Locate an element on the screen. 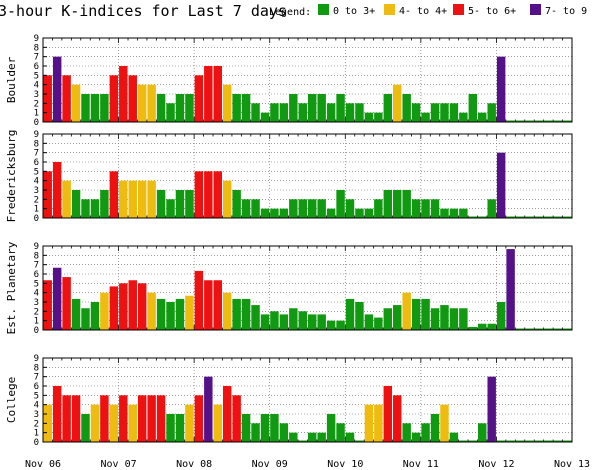  panel-ylabel: Est. Planetary is located at coordinates (11, 287).